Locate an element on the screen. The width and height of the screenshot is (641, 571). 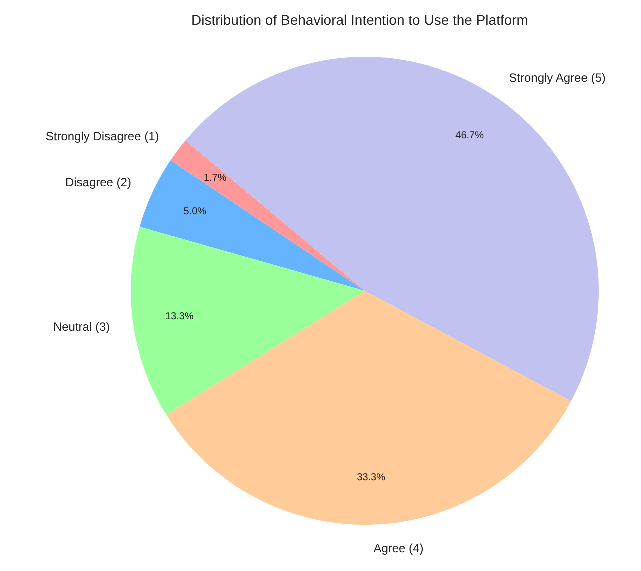
slice-label: Neutral (3) is located at coordinates (81, 327).